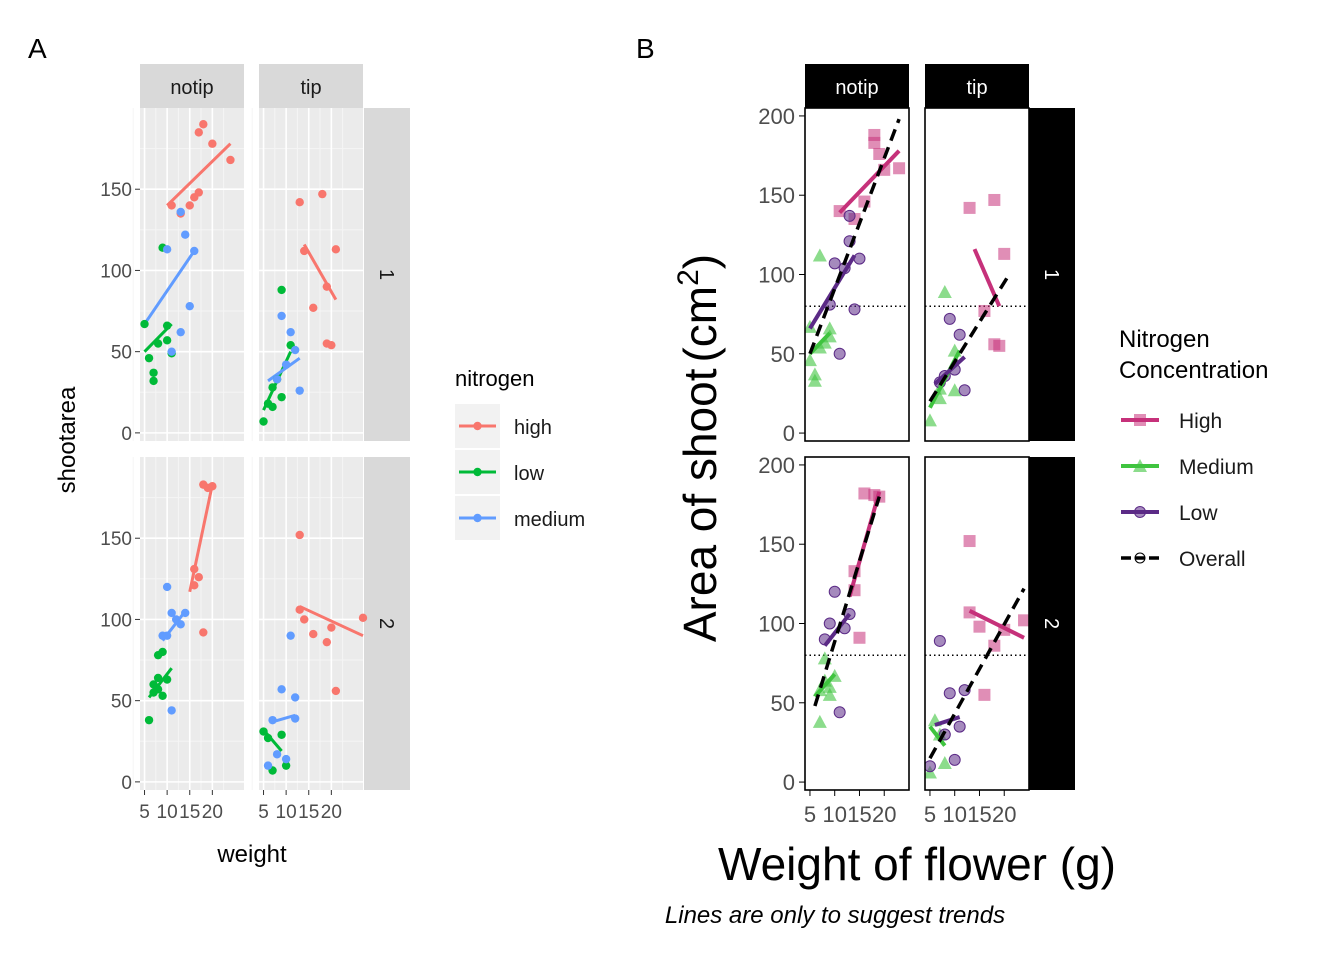  I want to click on x-tick-label: 15, so click(979, 814).